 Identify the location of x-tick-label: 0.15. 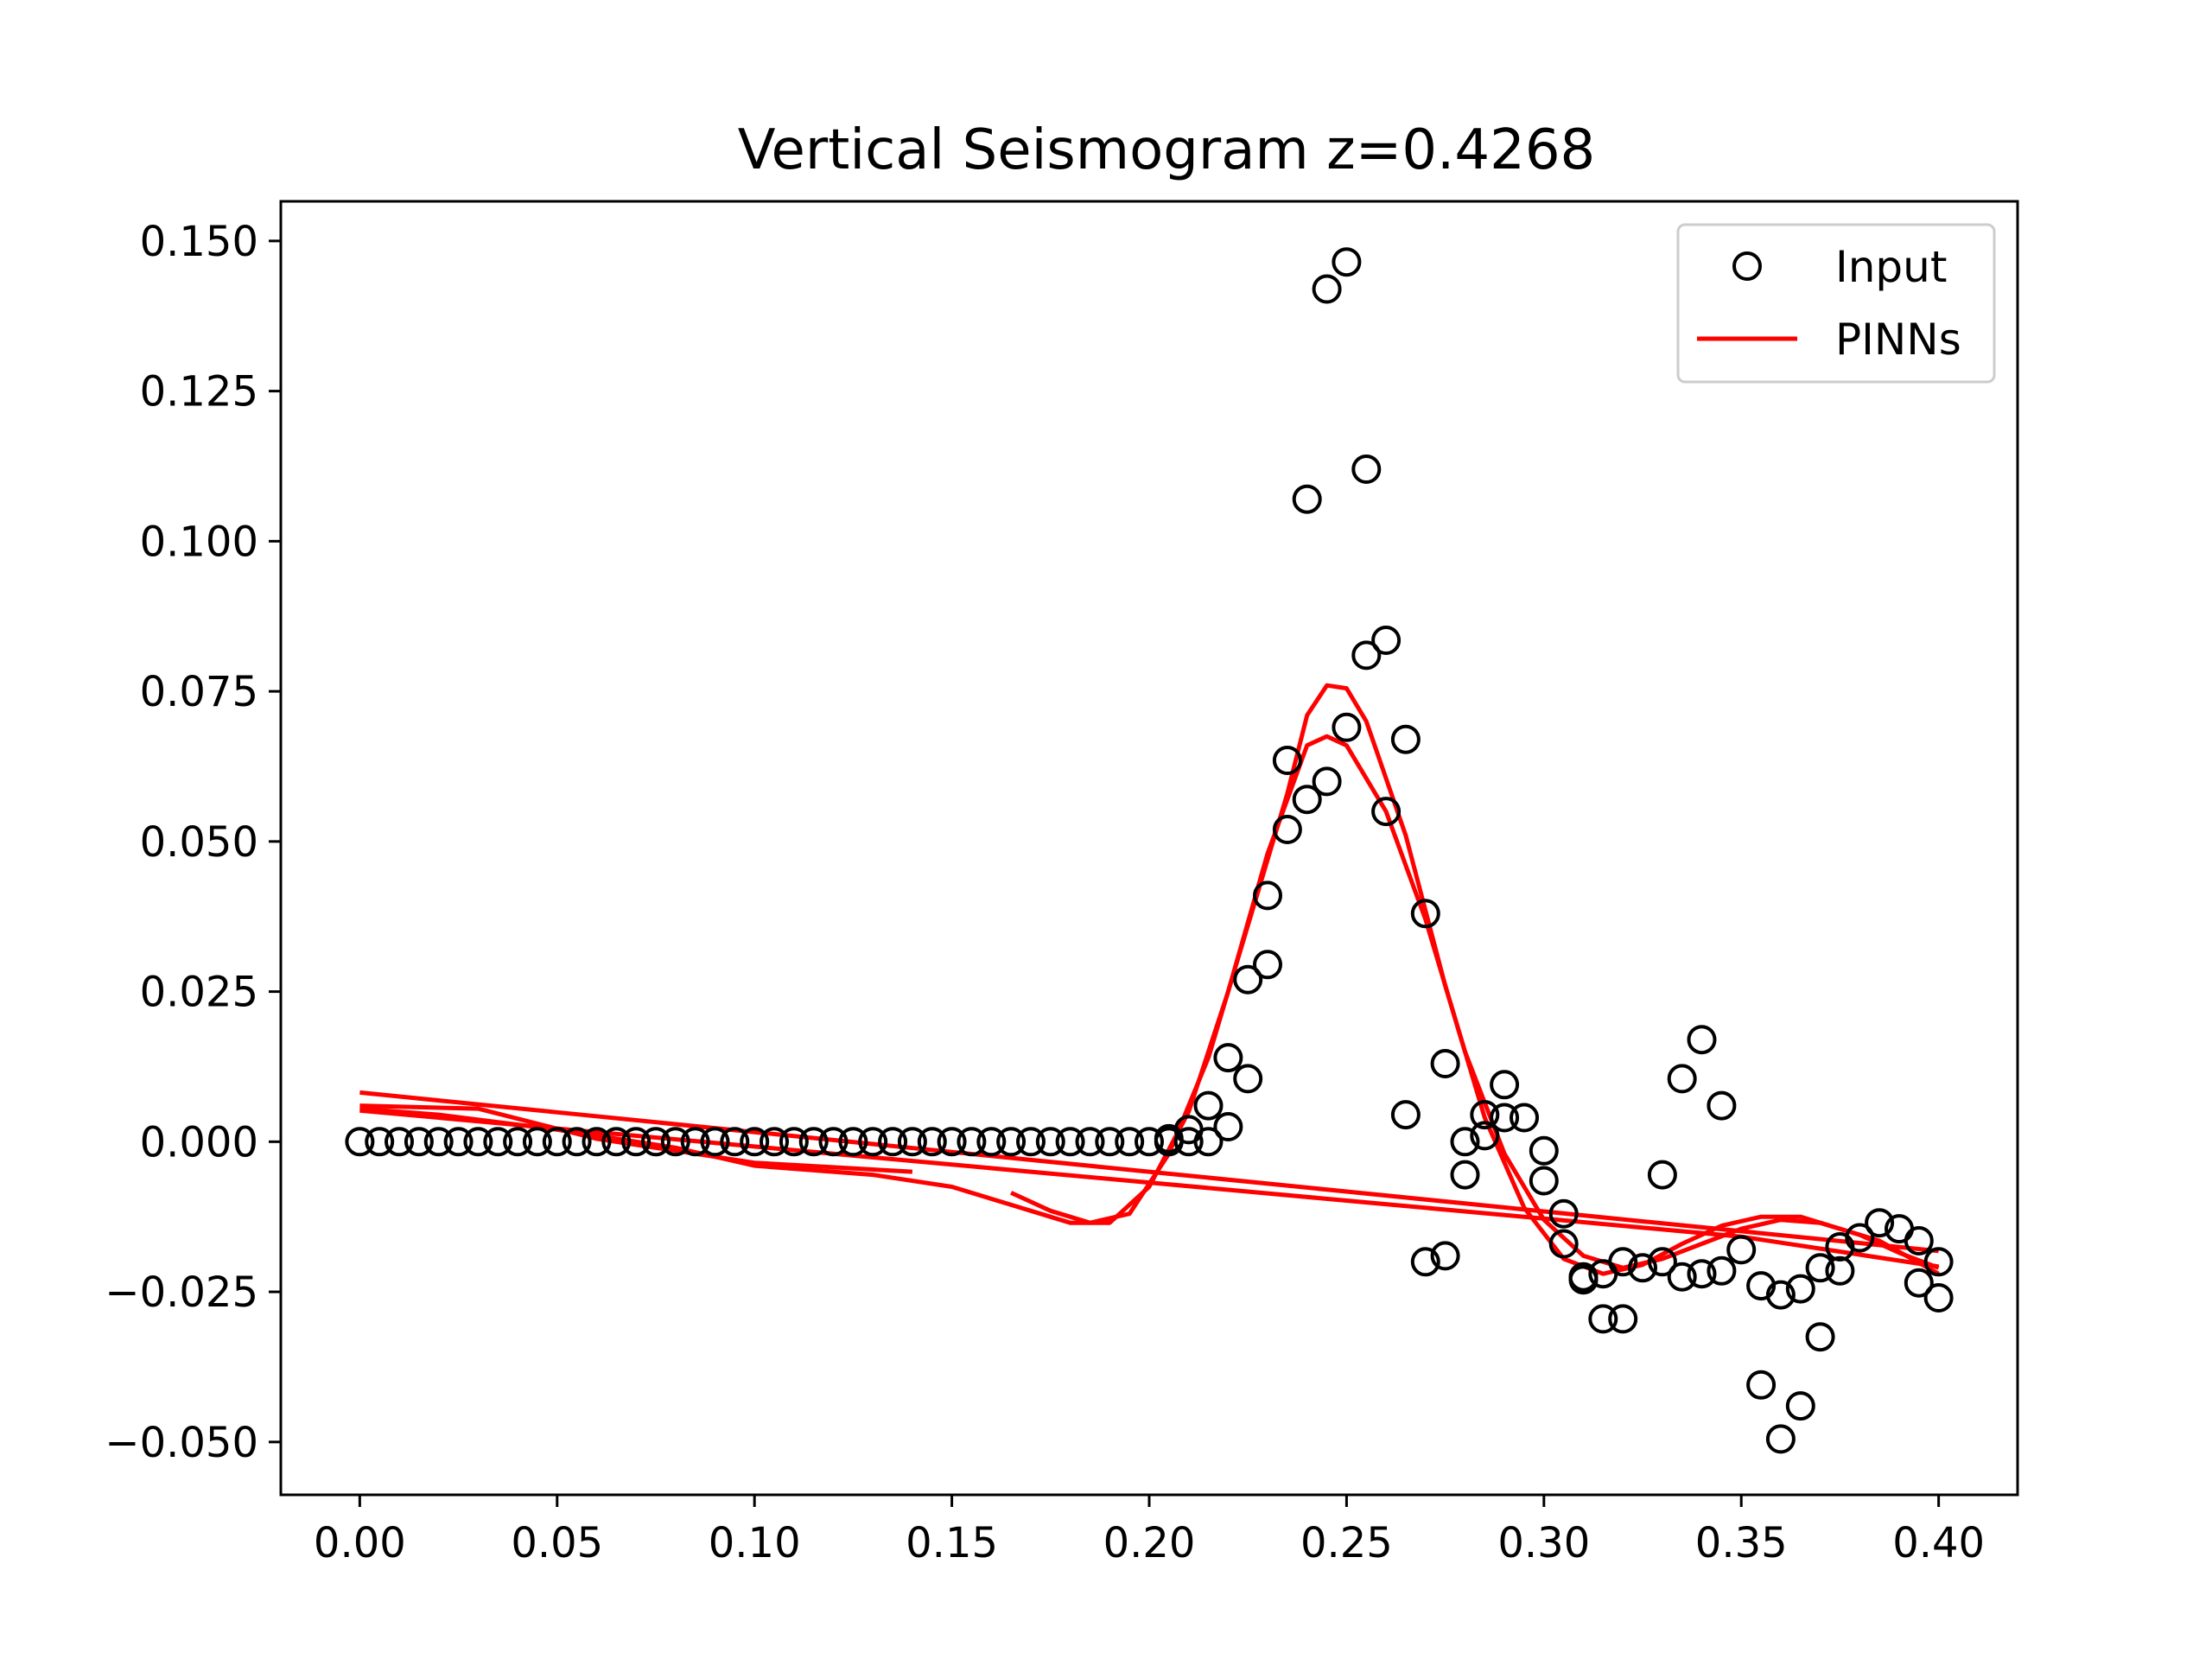
(952, 1543).